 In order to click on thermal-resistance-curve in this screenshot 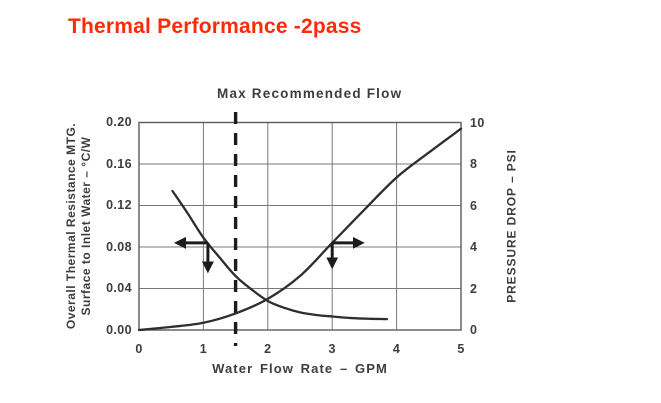, I will do `click(280, 255)`.